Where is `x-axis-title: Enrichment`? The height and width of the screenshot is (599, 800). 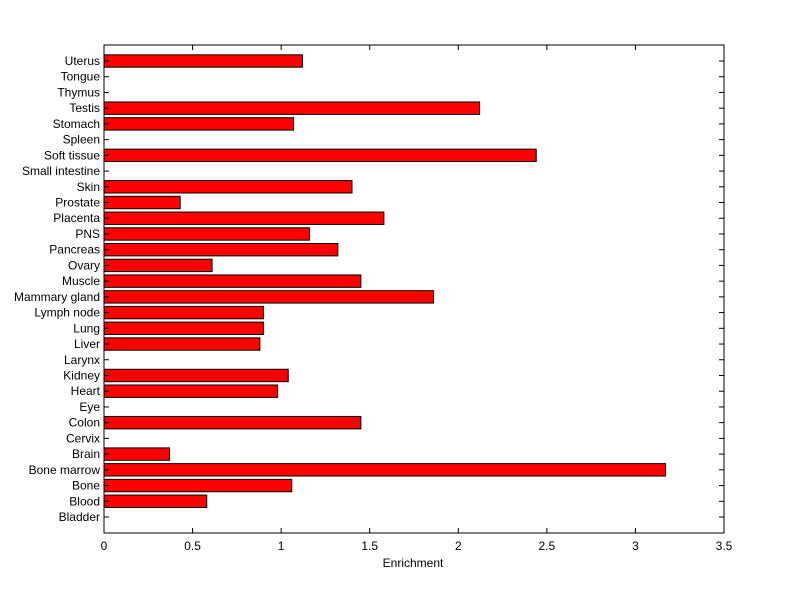
x-axis-title: Enrichment is located at coordinates (413, 563).